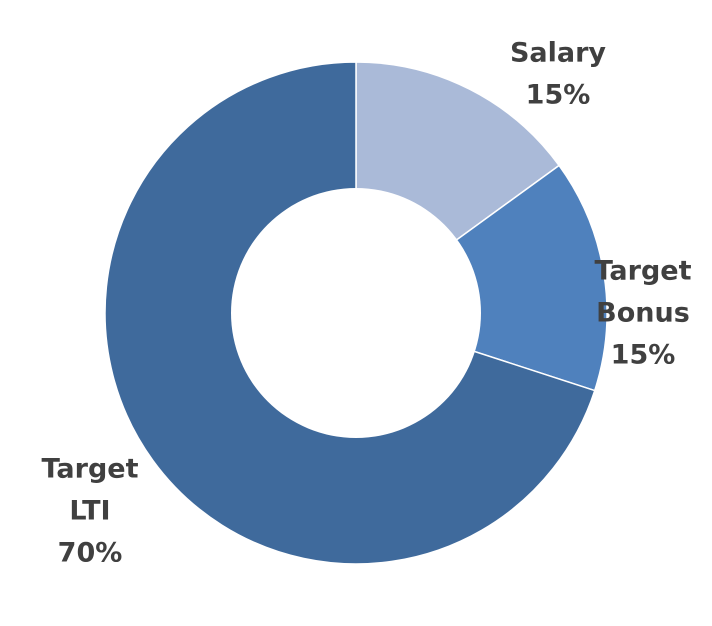 Image resolution: width=712 pixels, height=626 pixels. What do you see at coordinates (481, 278) in the screenshot?
I see `slice-target-bonus` at bounding box center [481, 278].